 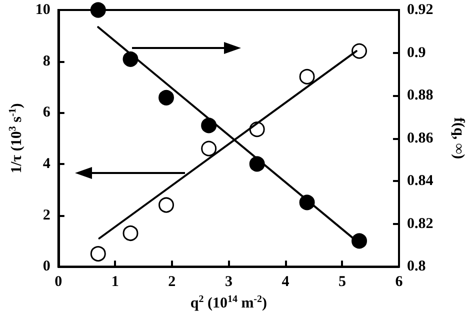 I want to click on y2-tick-label: 0.8, so click(x=416, y=266).